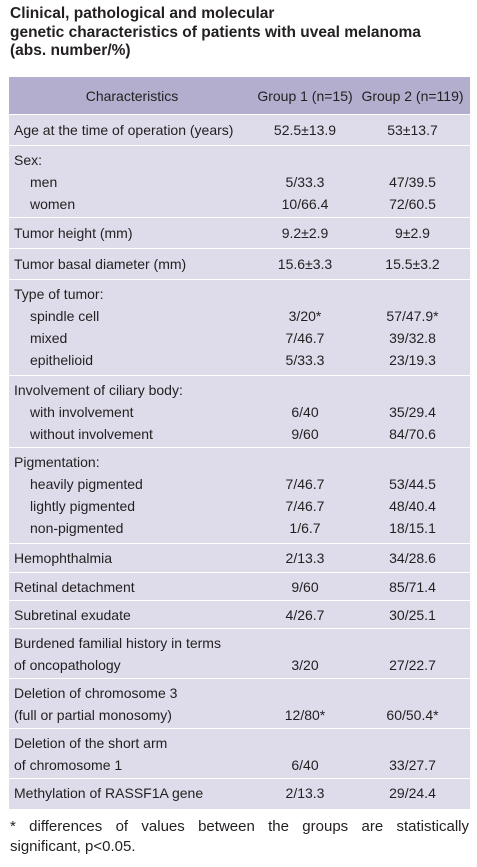 The image size is (477, 867). Describe the element at coordinates (412, 615) in the screenshot. I see `group2-value: 30/25.1` at that location.